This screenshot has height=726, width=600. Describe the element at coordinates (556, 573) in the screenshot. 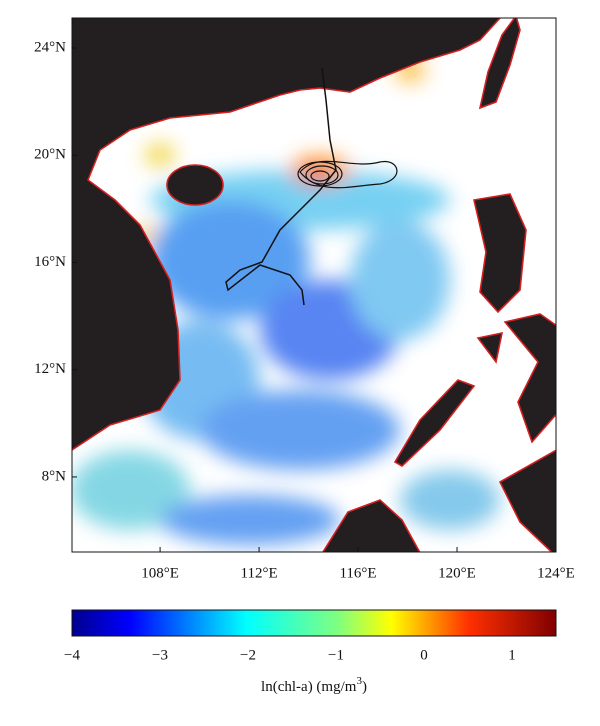

I see `x-tick-label: 124°E` at that location.